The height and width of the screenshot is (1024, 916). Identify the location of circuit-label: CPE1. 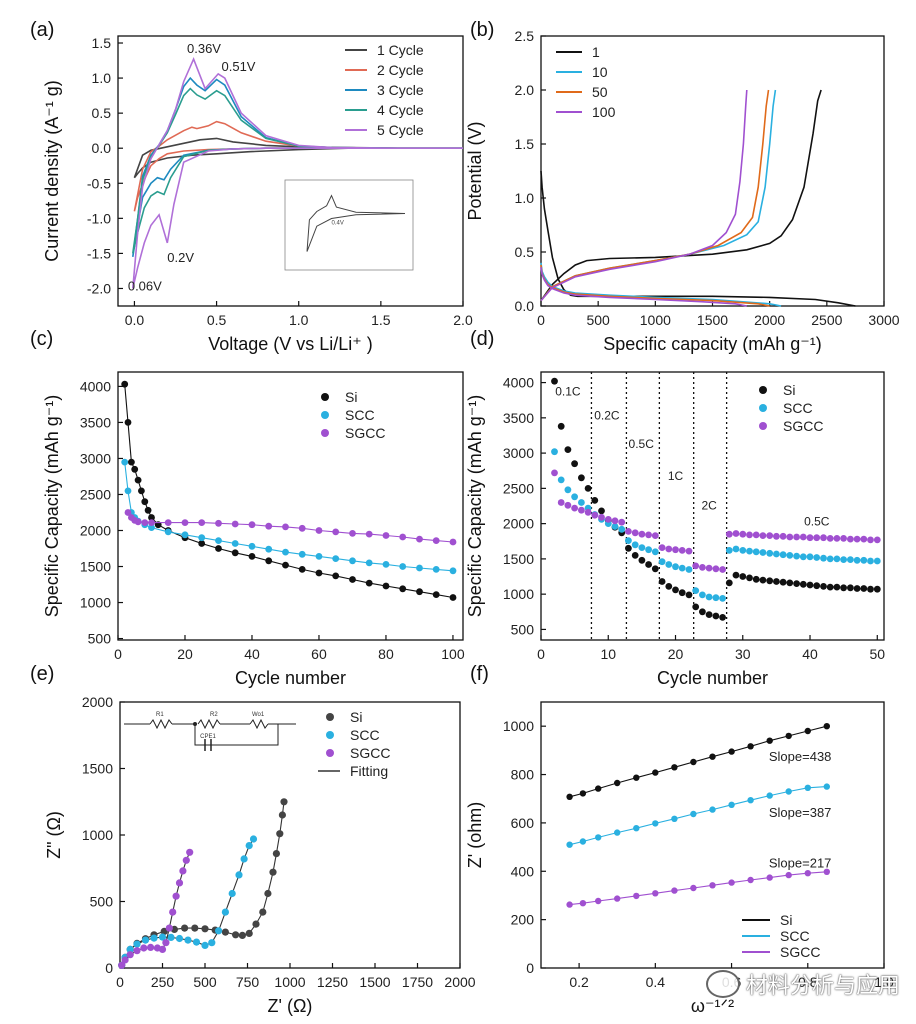
(208, 737).